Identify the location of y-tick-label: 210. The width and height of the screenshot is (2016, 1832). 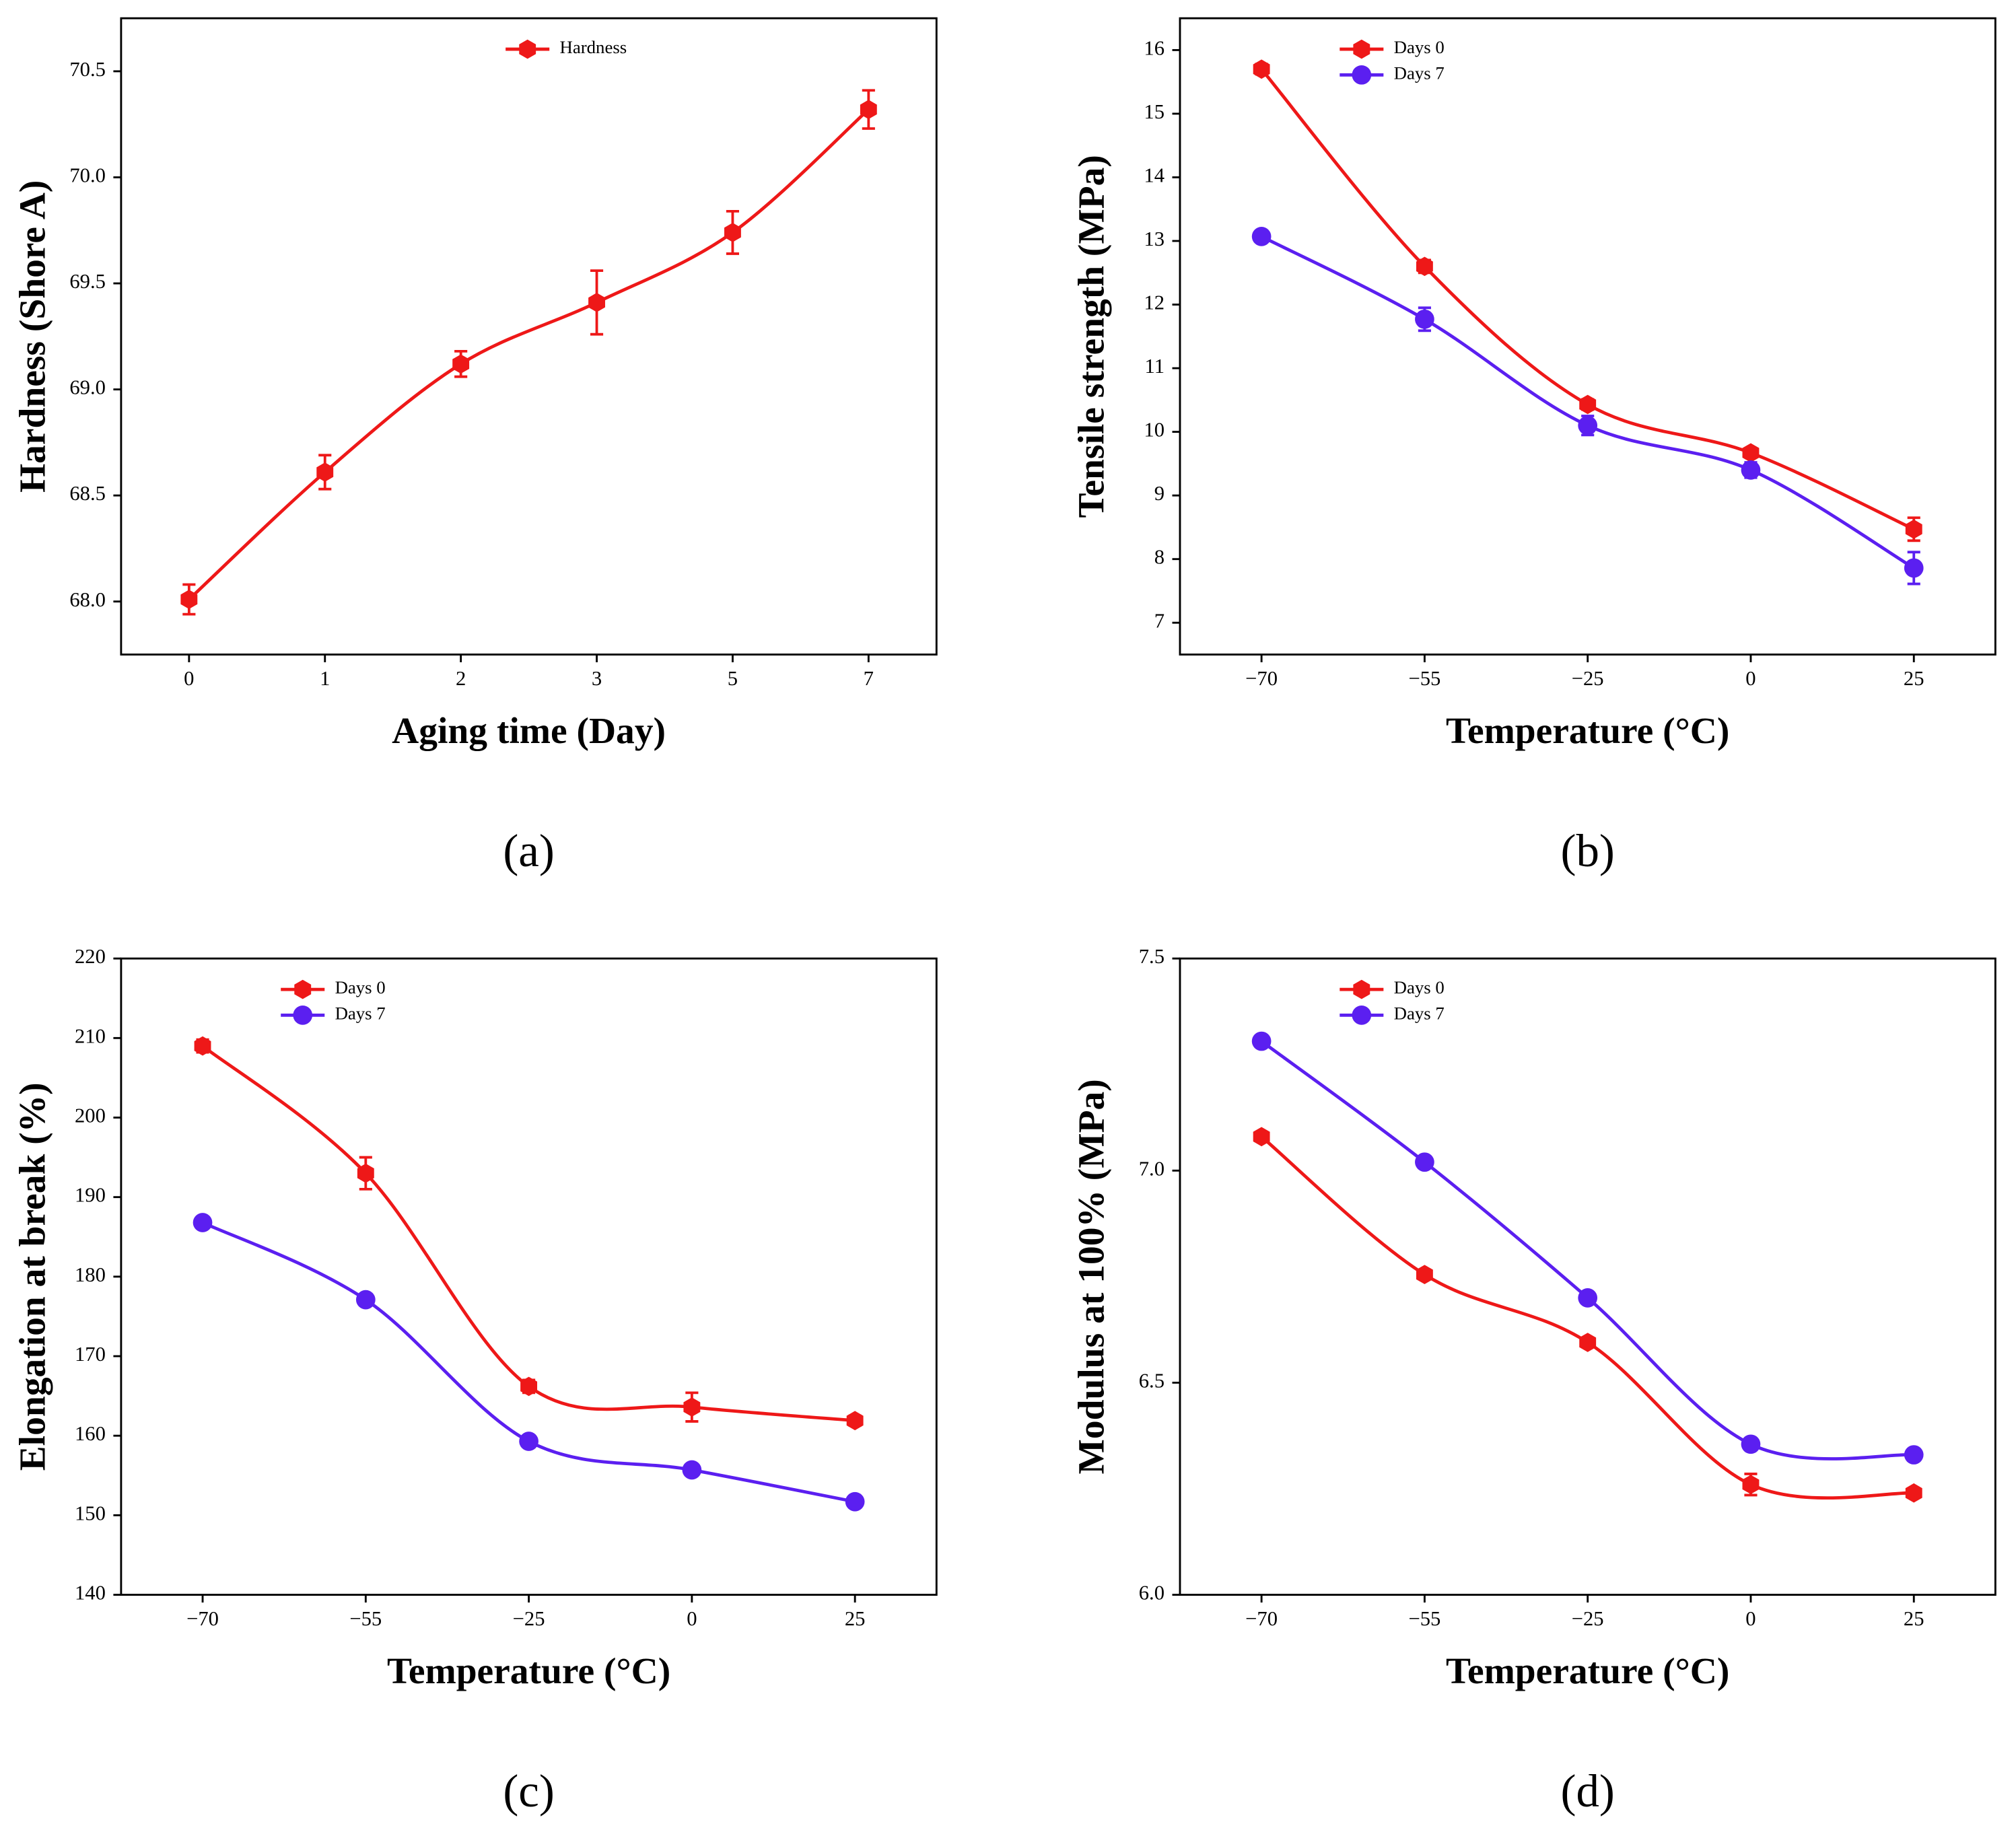
(90, 1035).